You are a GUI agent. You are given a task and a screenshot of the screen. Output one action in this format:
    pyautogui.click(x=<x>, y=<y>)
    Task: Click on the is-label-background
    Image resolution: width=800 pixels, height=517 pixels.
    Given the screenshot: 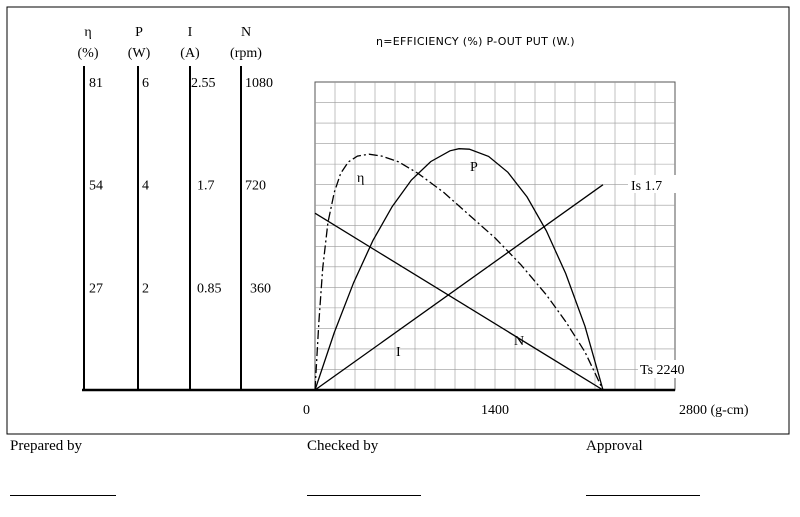 What is the action you would take?
    pyautogui.click(x=657, y=184)
    